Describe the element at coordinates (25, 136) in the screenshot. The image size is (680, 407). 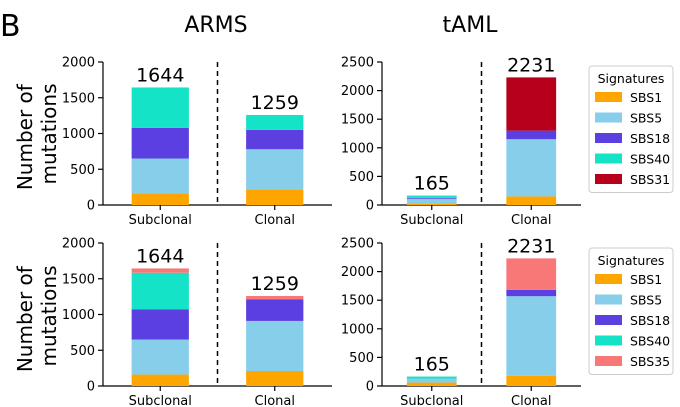
I see `ylabel-top-line-1: Number of` at that location.